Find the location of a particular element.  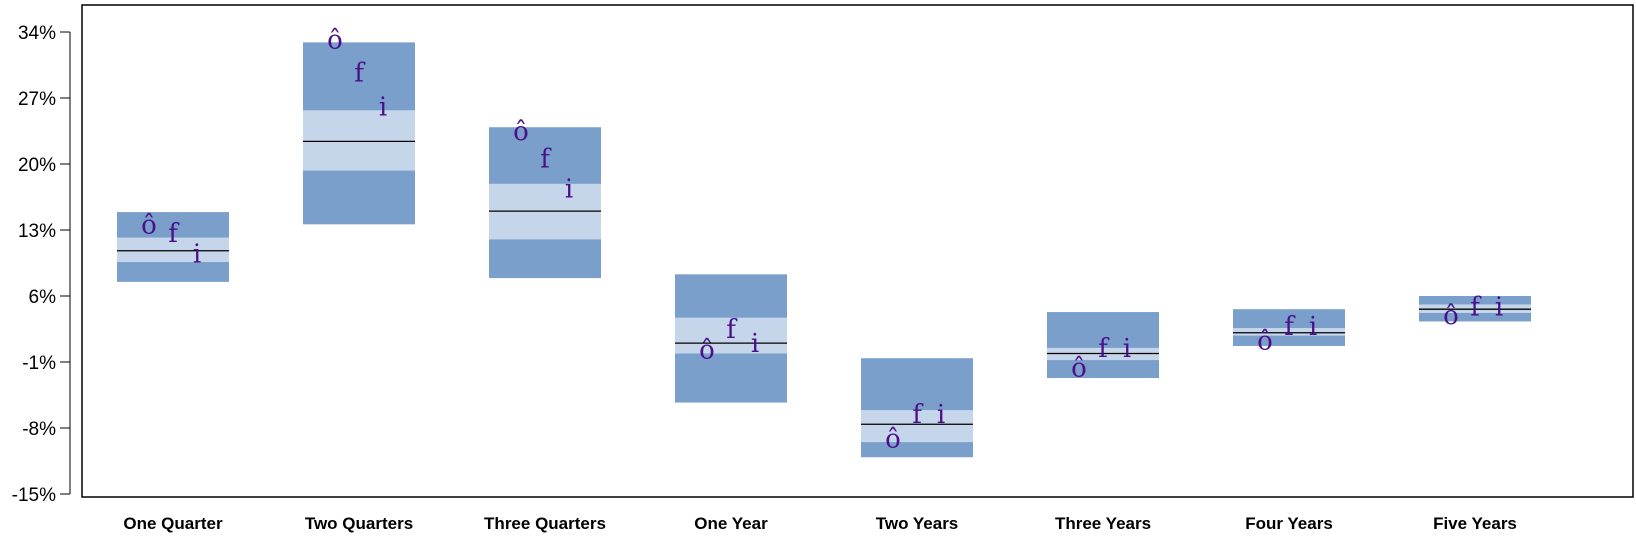

y-tick-label: -1% is located at coordinates (39, 363).